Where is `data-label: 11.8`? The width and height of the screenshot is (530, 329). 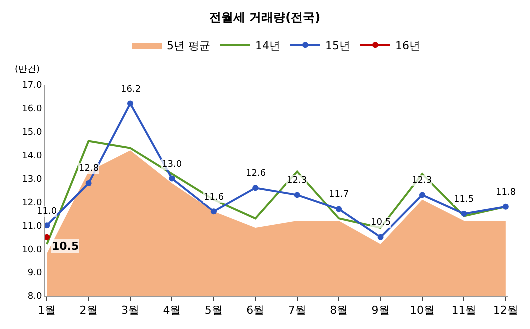
data-label: 11.8 is located at coordinates (506, 193).